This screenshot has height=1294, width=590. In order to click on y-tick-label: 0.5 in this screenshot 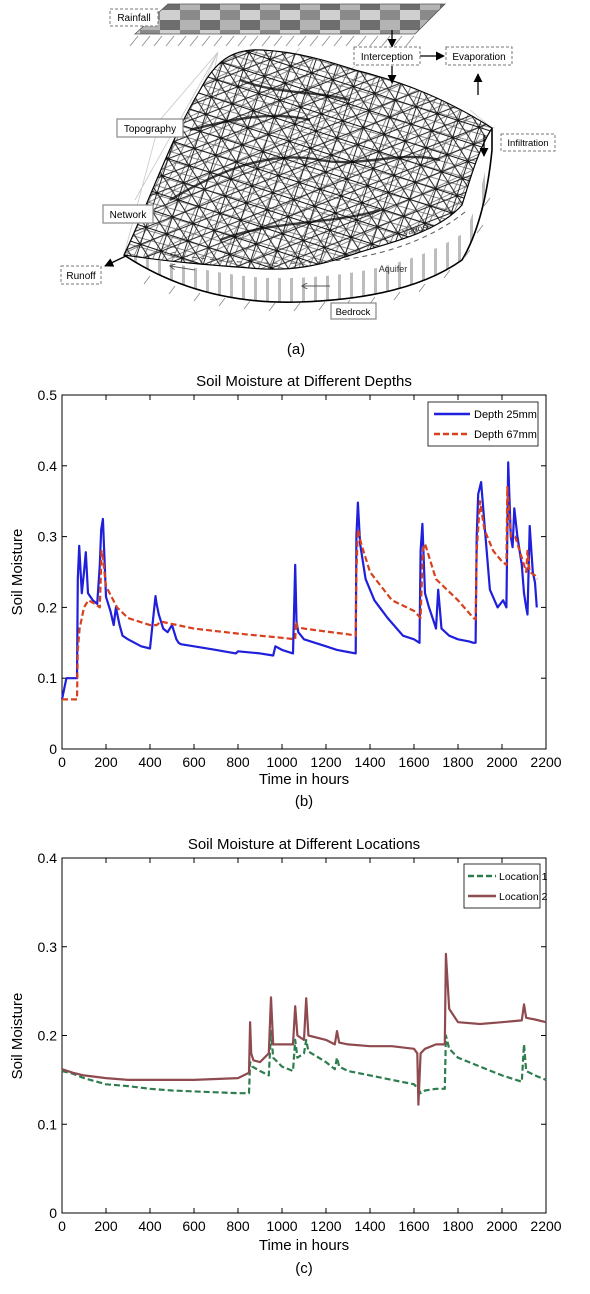, I will do `click(48, 395)`.